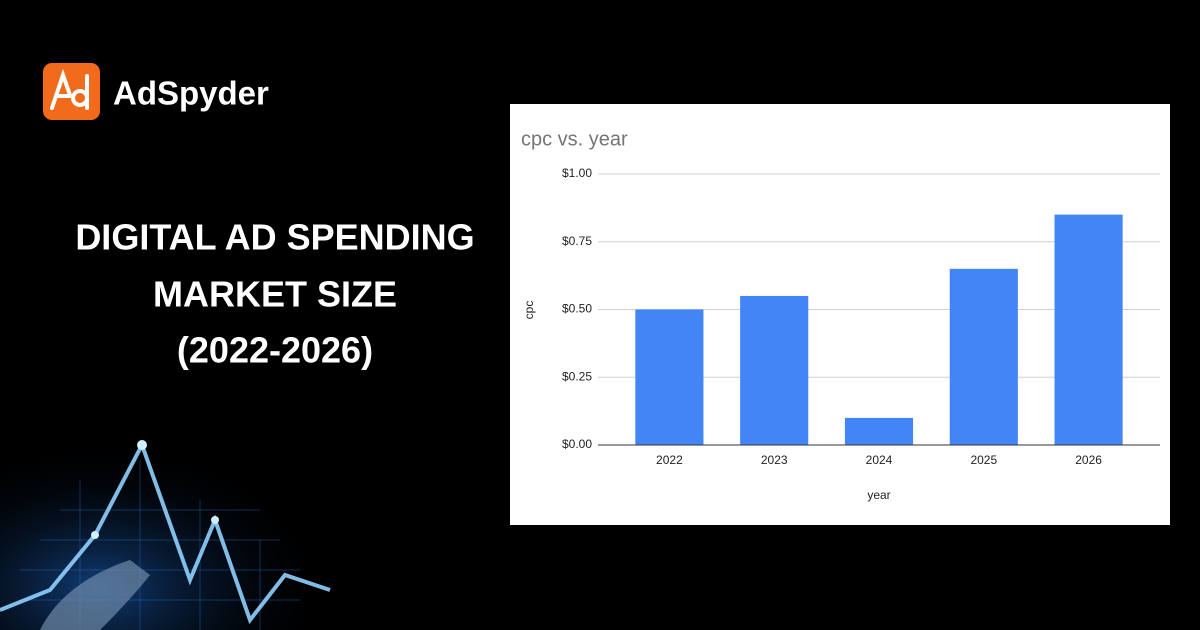  What do you see at coordinates (574, 139) in the screenshot?
I see `chart-title: cpc vs. year` at bounding box center [574, 139].